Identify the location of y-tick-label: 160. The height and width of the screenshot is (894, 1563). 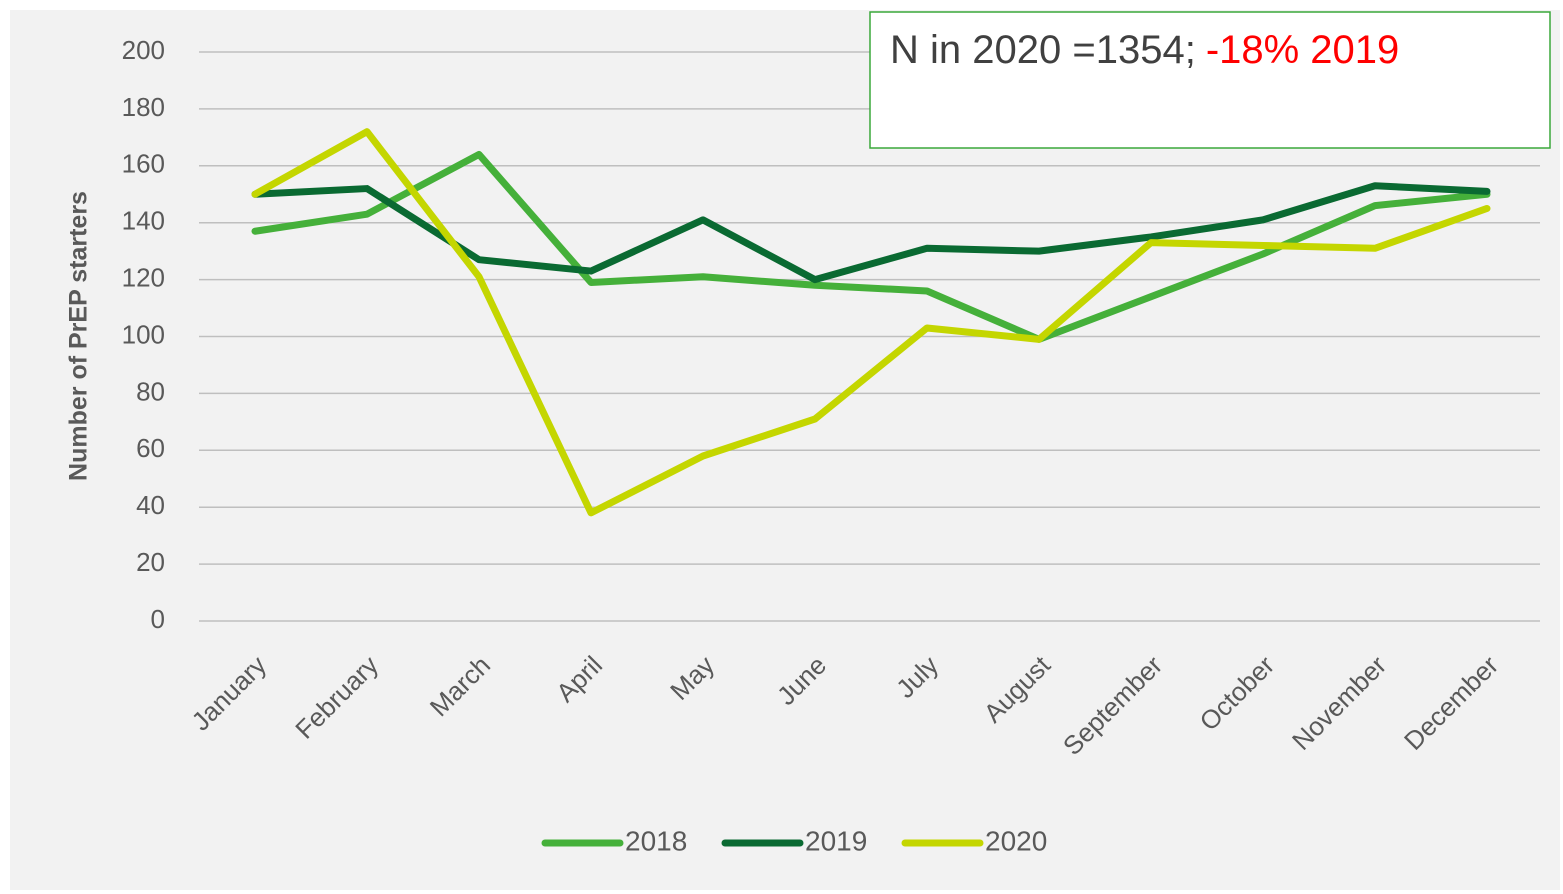
(143, 164).